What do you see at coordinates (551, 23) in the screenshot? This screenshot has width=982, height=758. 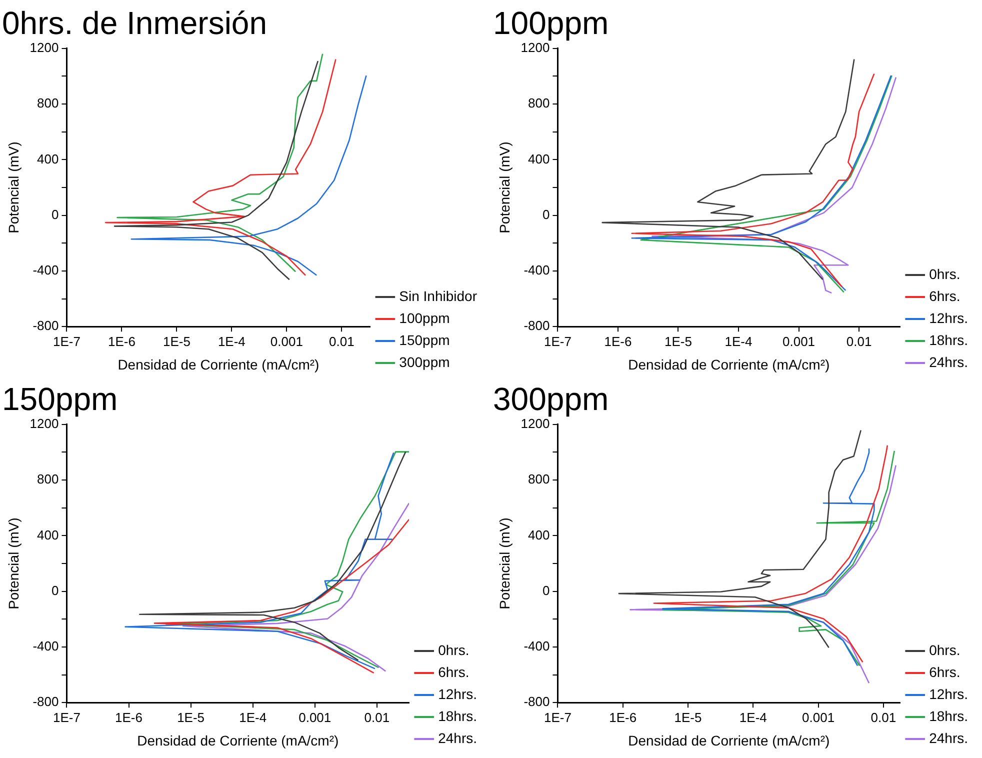 I see `chart-title: 100ppm` at bounding box center [551, 23].